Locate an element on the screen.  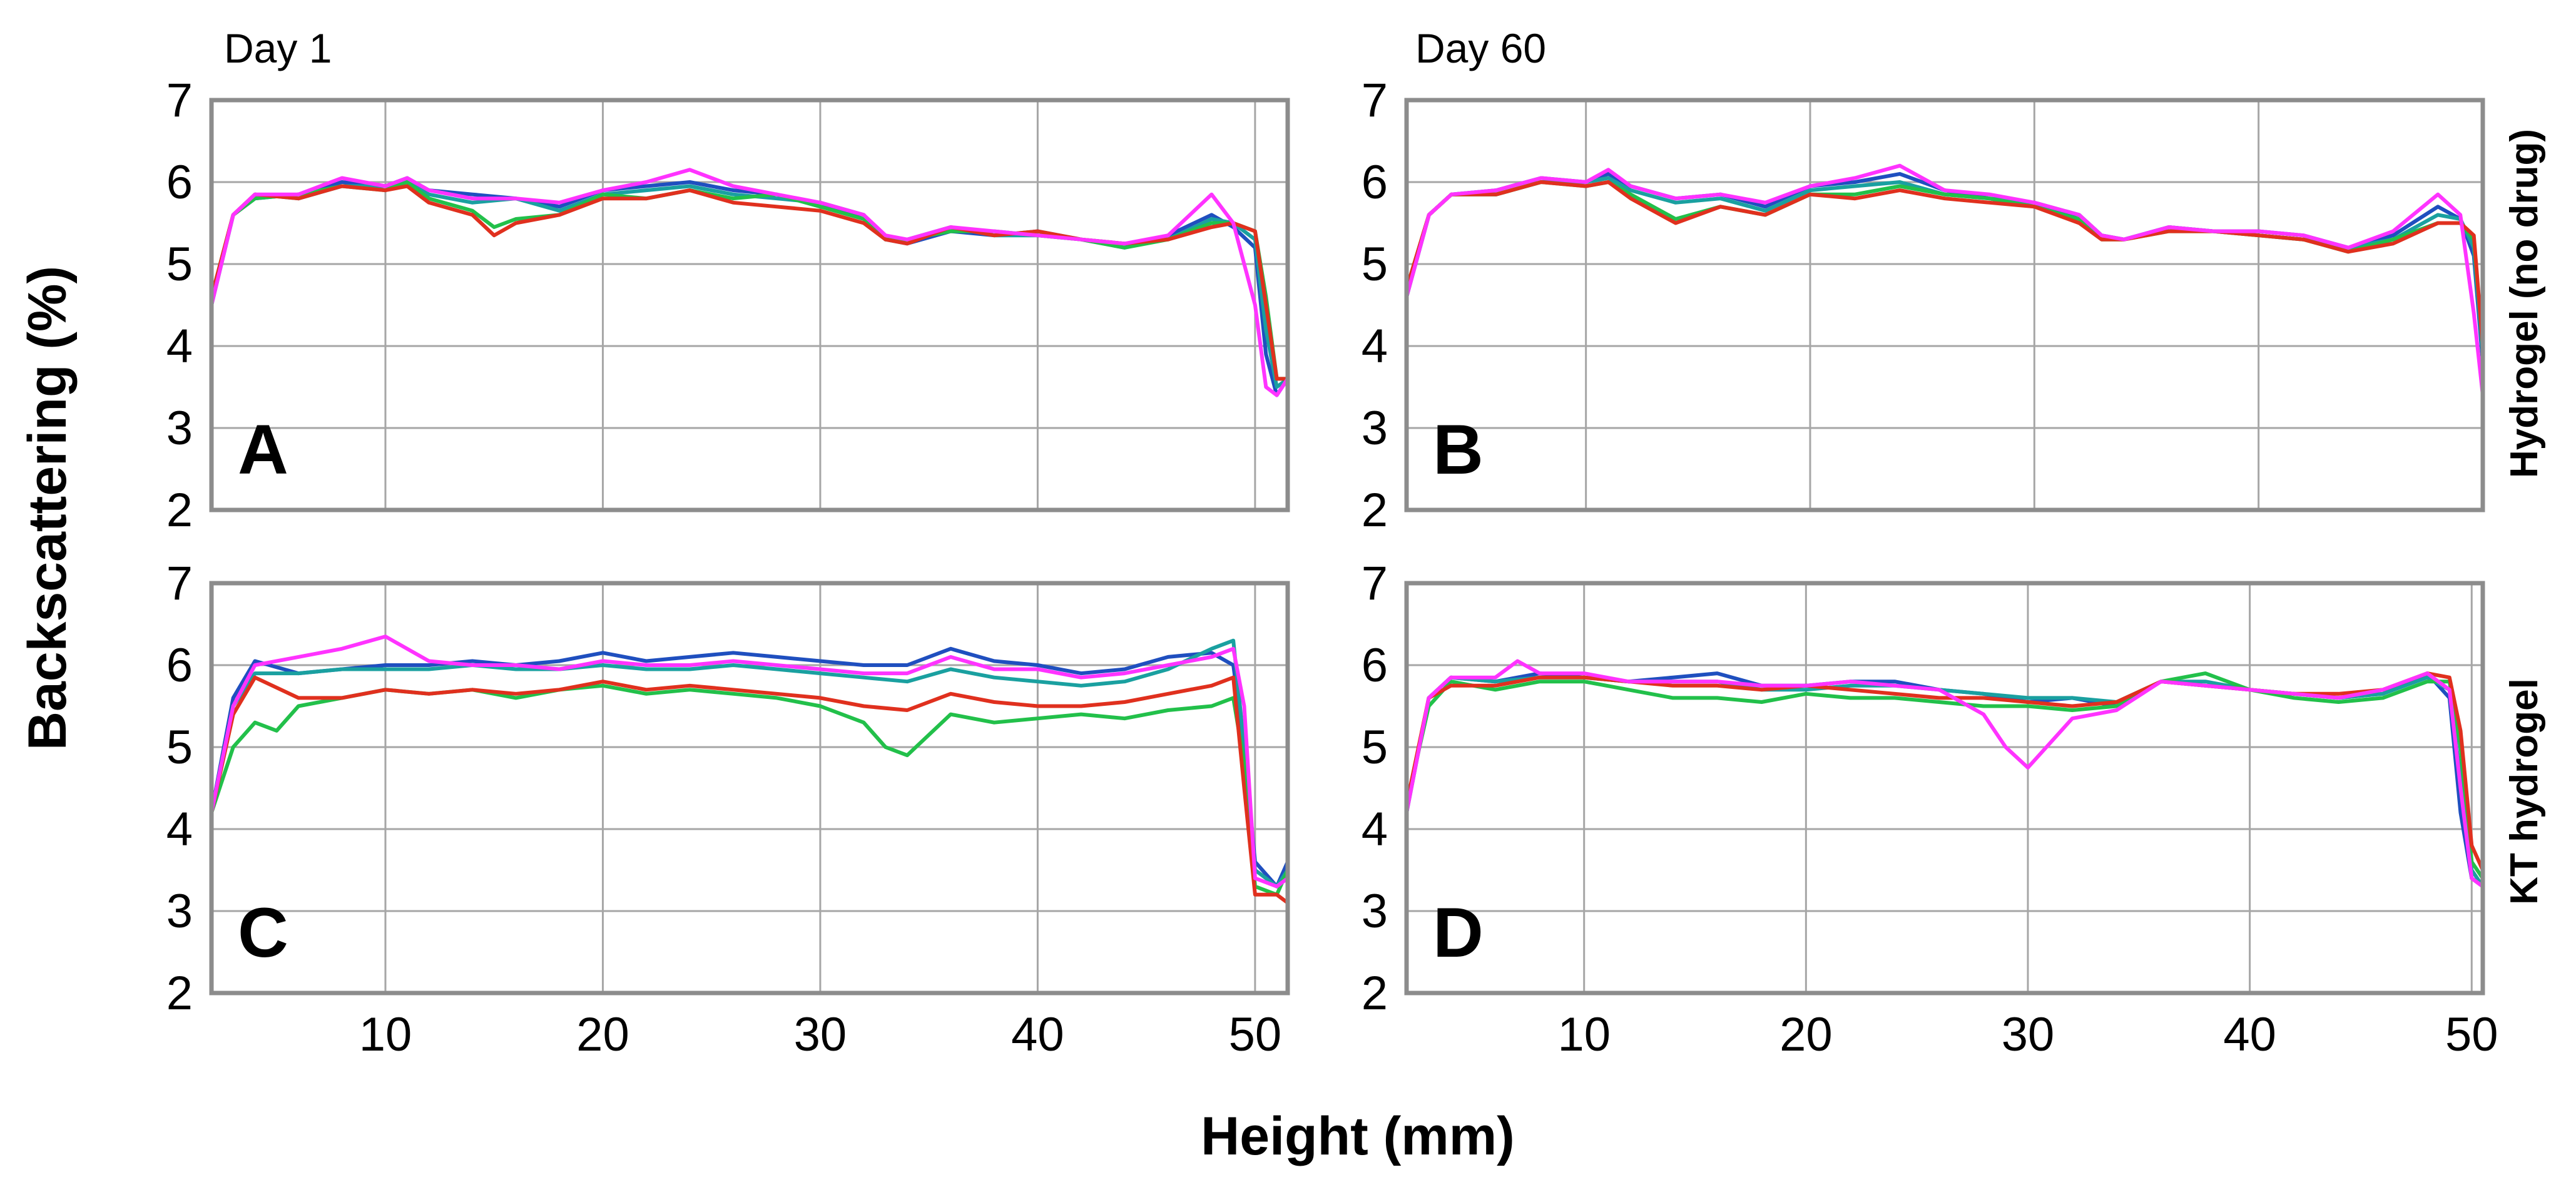
panel-letter-d: D is located at coordinates (1458, 933).